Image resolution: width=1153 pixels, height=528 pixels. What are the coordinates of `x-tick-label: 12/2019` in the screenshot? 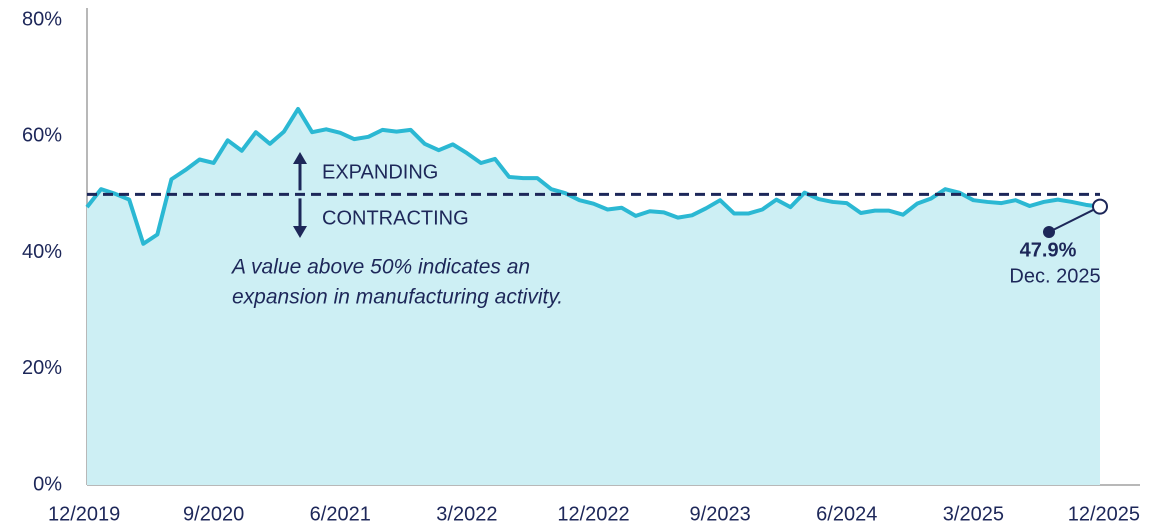 It's located at (84, 514).